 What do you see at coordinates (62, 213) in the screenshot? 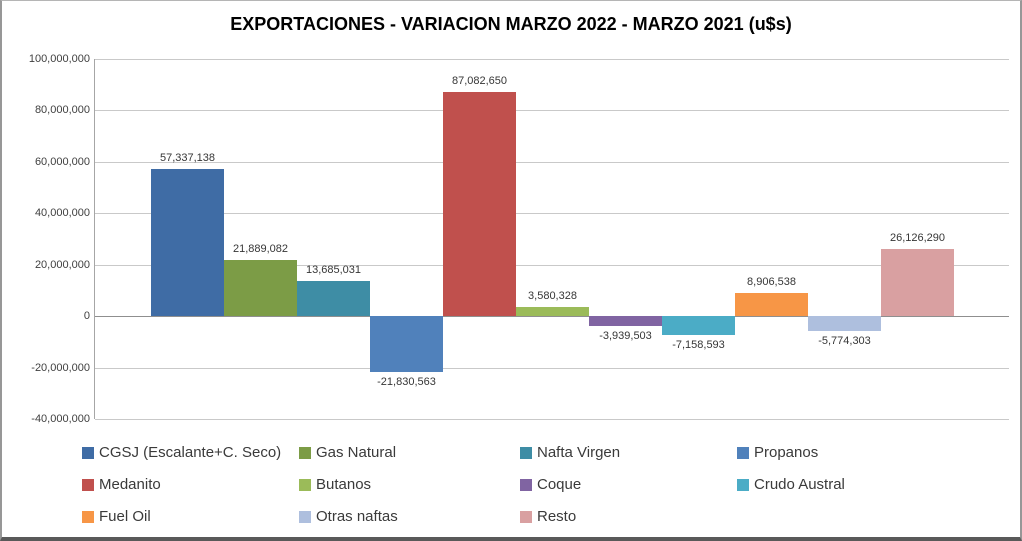
I see `y-tick-label: 40,000,000` at bounding box center [62, 213].